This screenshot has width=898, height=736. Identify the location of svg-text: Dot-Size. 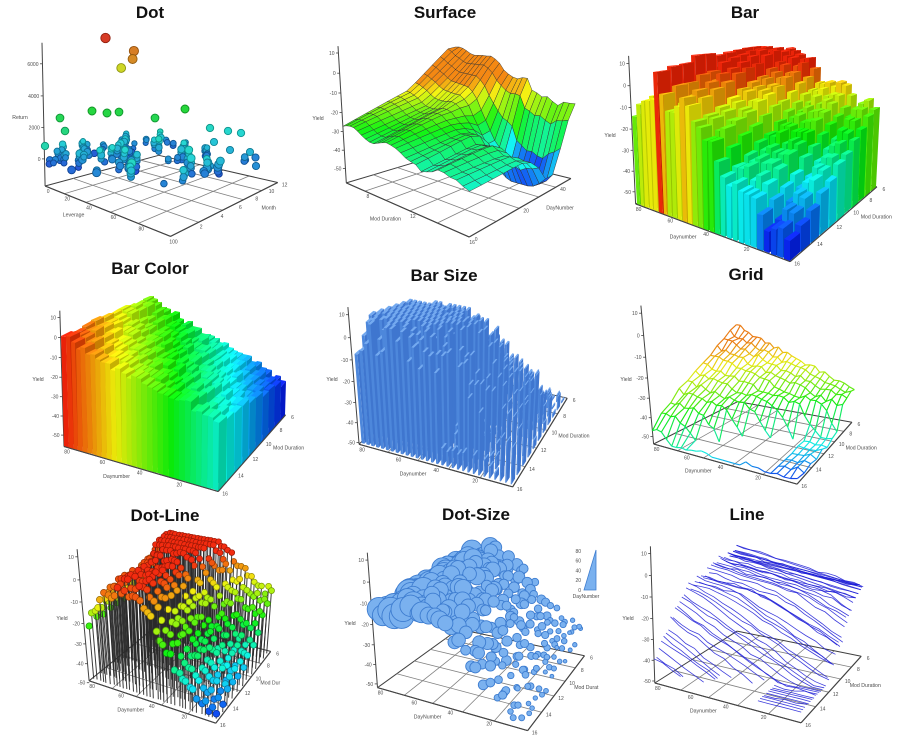
(476, 514).